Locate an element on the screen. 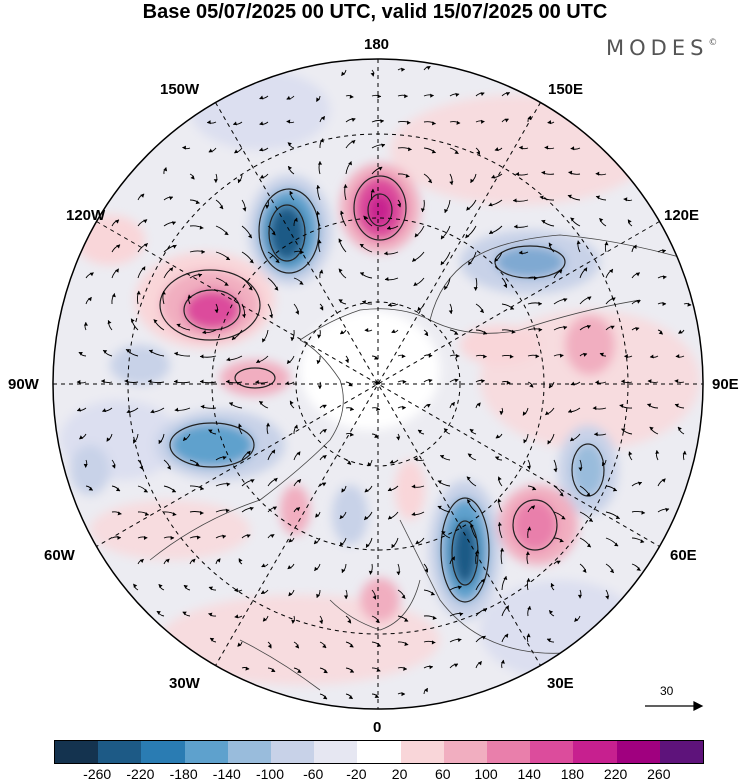  colorbar-tick-label: -220 is located at coordinates (140, 774).